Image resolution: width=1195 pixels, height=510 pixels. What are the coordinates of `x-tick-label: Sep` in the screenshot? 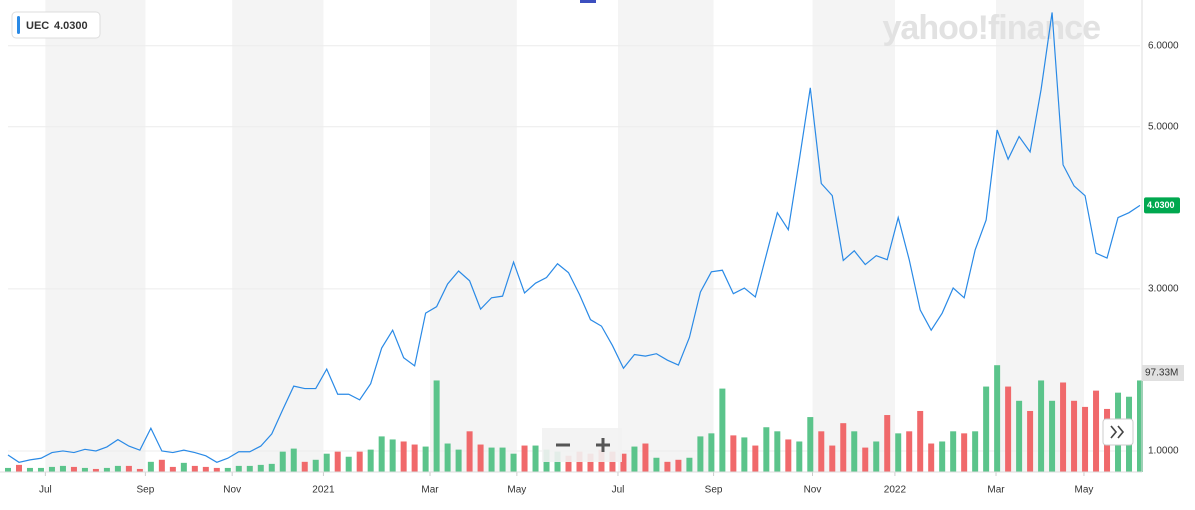 It's located at (145, 490).